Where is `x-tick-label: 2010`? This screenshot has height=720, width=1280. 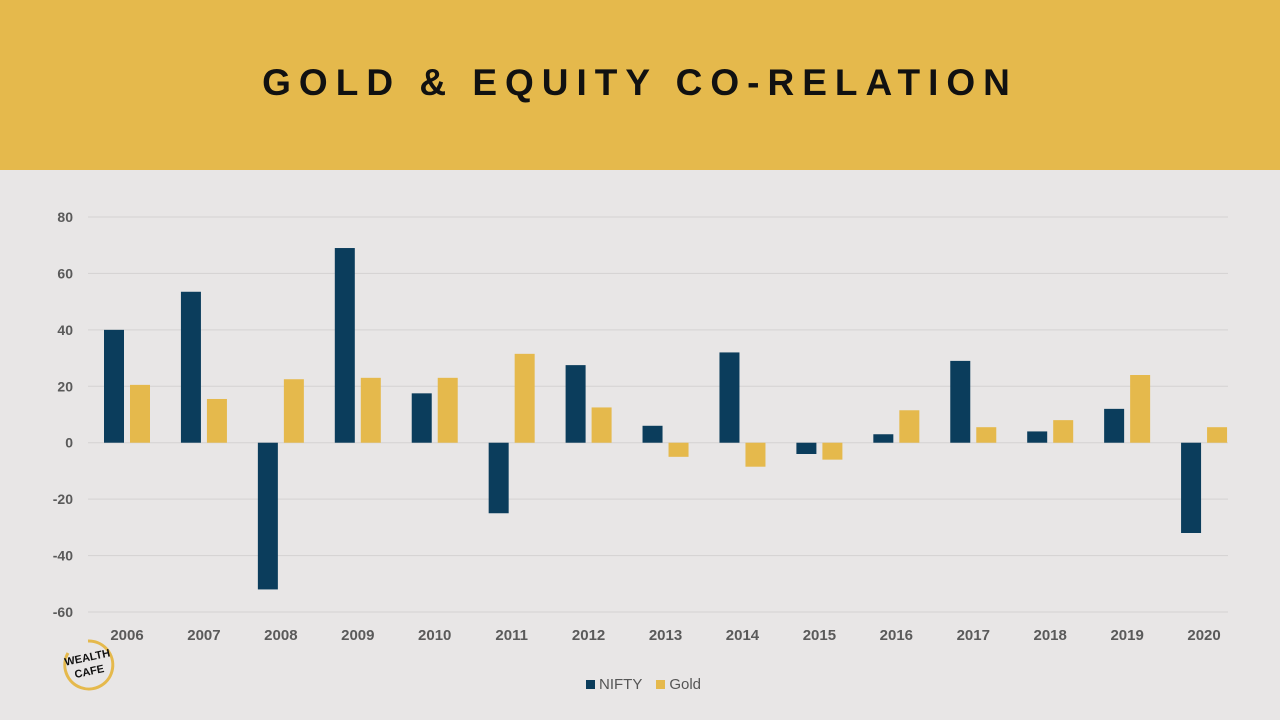 x-tick-label: 2010 is located at coordinates (434, 635).